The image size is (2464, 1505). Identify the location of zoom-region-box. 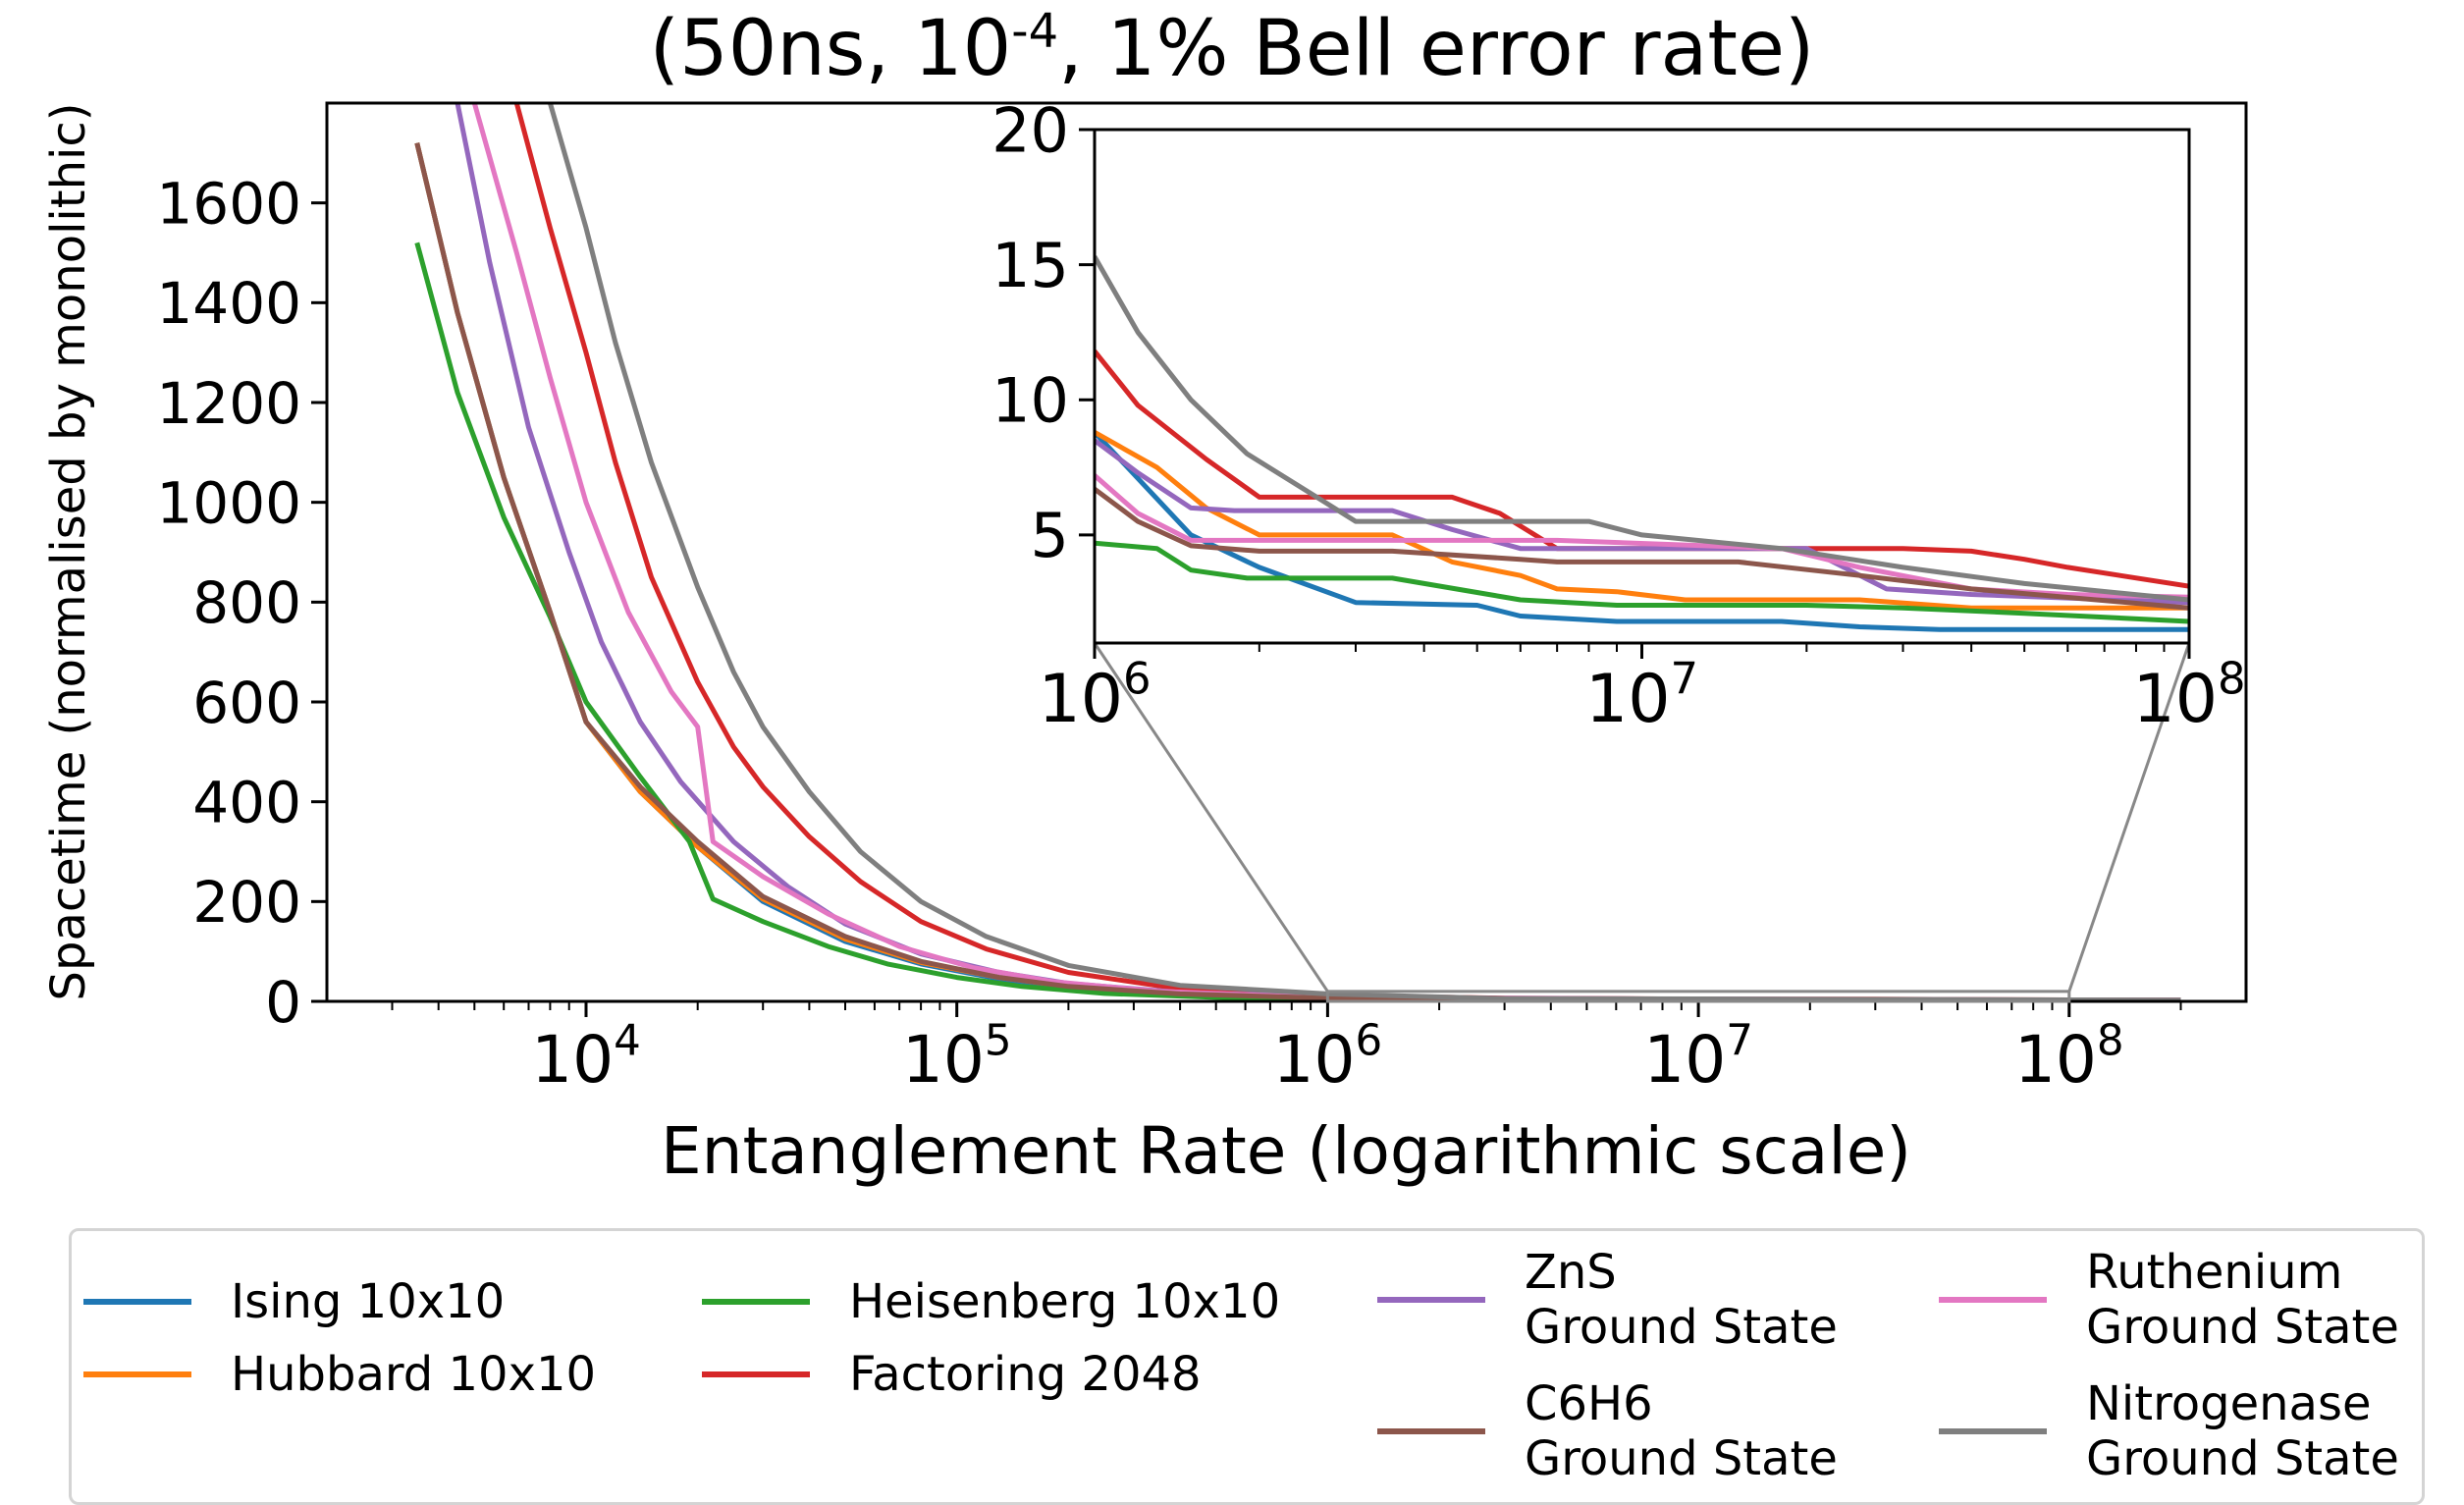
(1698, 996).